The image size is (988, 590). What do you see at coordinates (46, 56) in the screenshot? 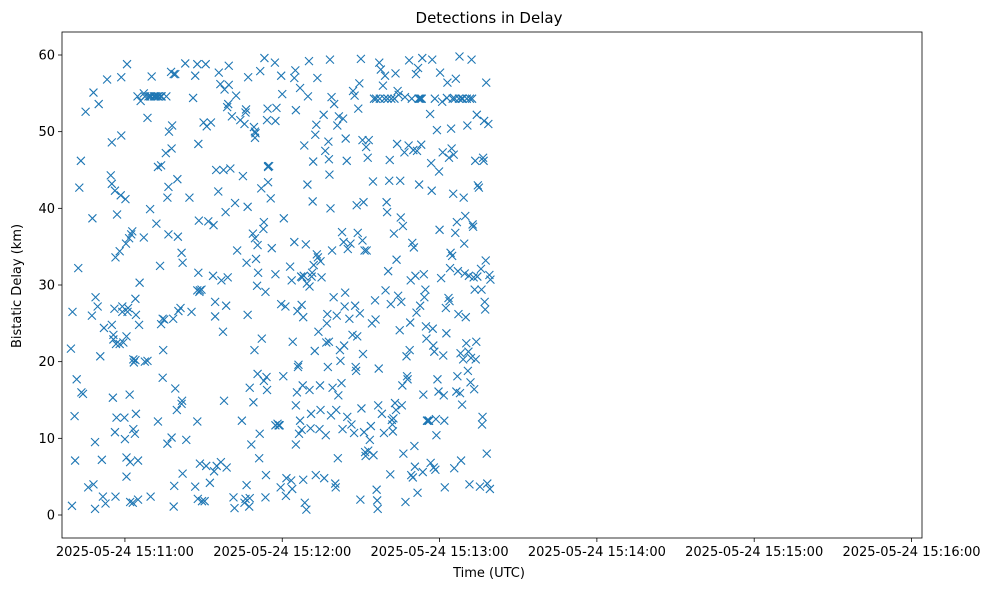
I see `y-tick-label: 60` at bounding box center [46, 56].